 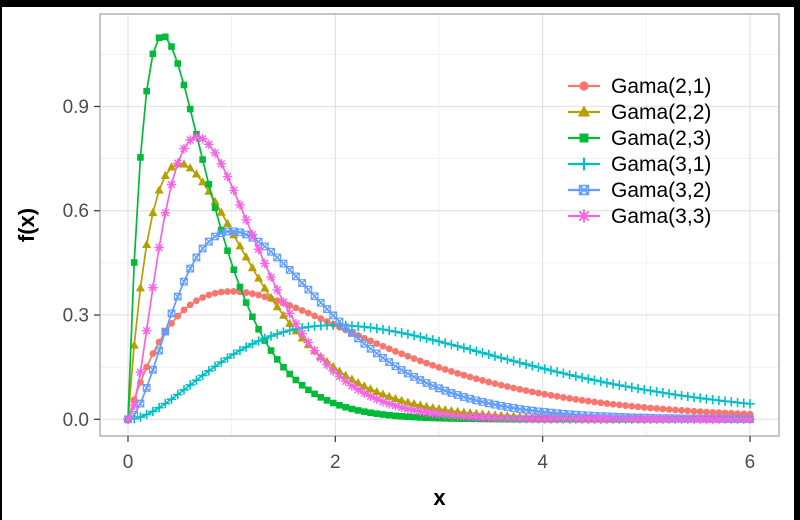 What do you see at coordinates (584, 138) in the screenshot?
I see `legend-key-square-filled-icon` at bounding box center [584, 138].